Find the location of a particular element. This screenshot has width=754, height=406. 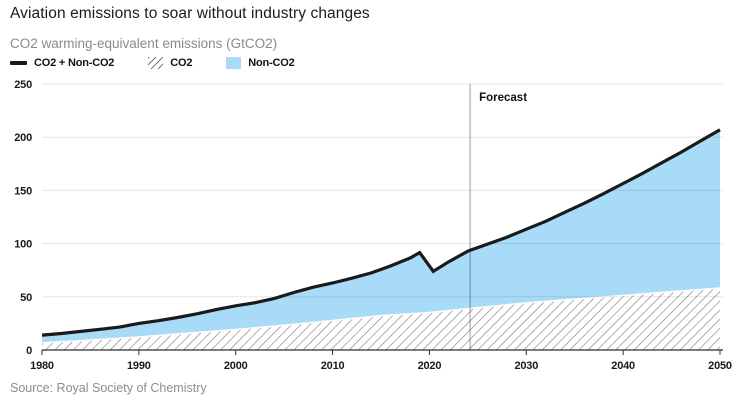

x-tick-label: 2050 is located at coordinates (720, 366).